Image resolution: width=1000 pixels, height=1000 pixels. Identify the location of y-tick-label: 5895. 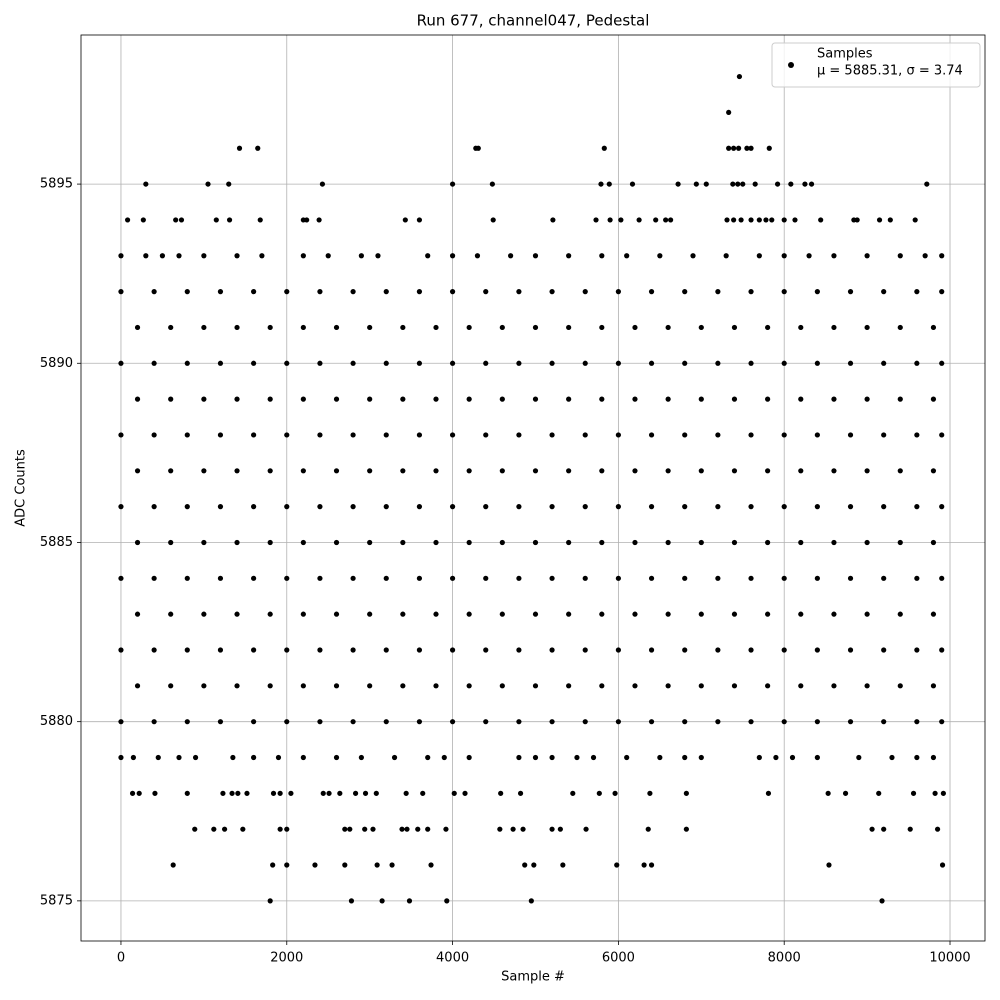
(56, 184).